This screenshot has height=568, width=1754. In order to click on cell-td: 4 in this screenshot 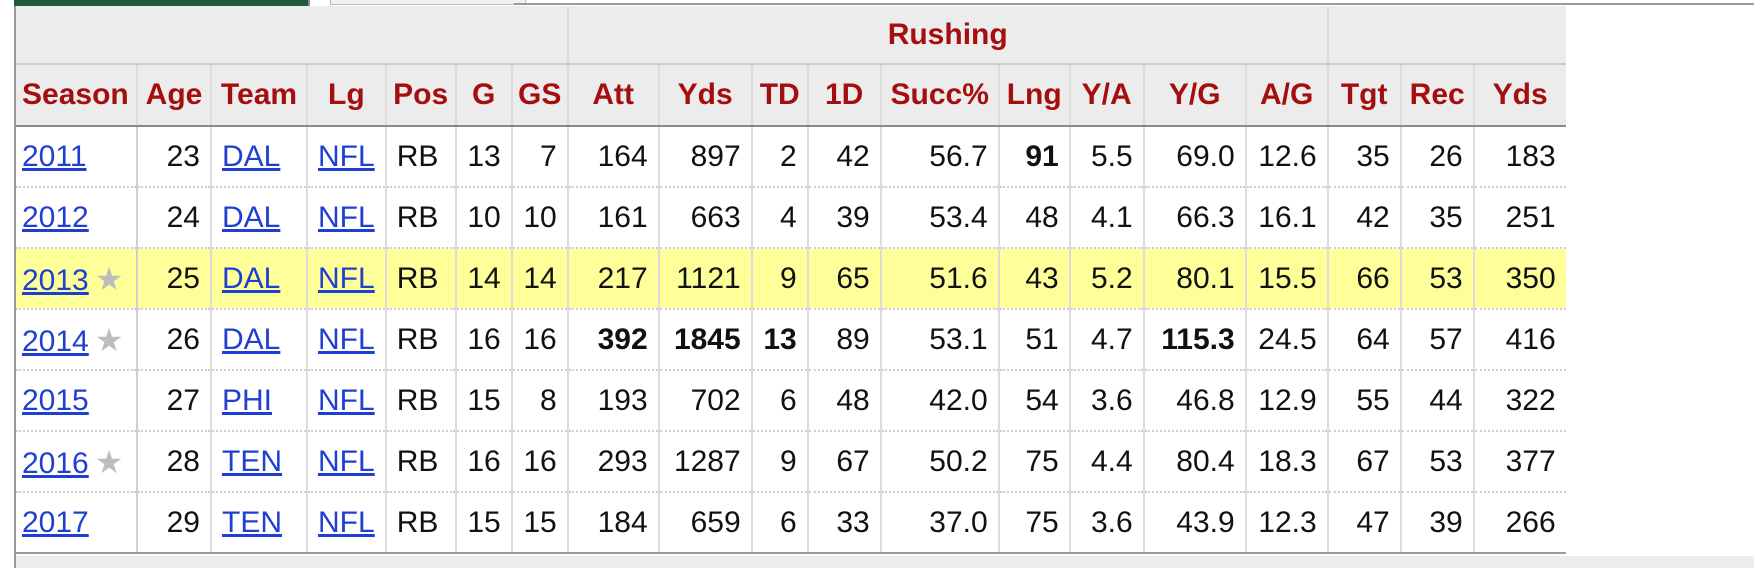, I will do `click(779, 218)`.